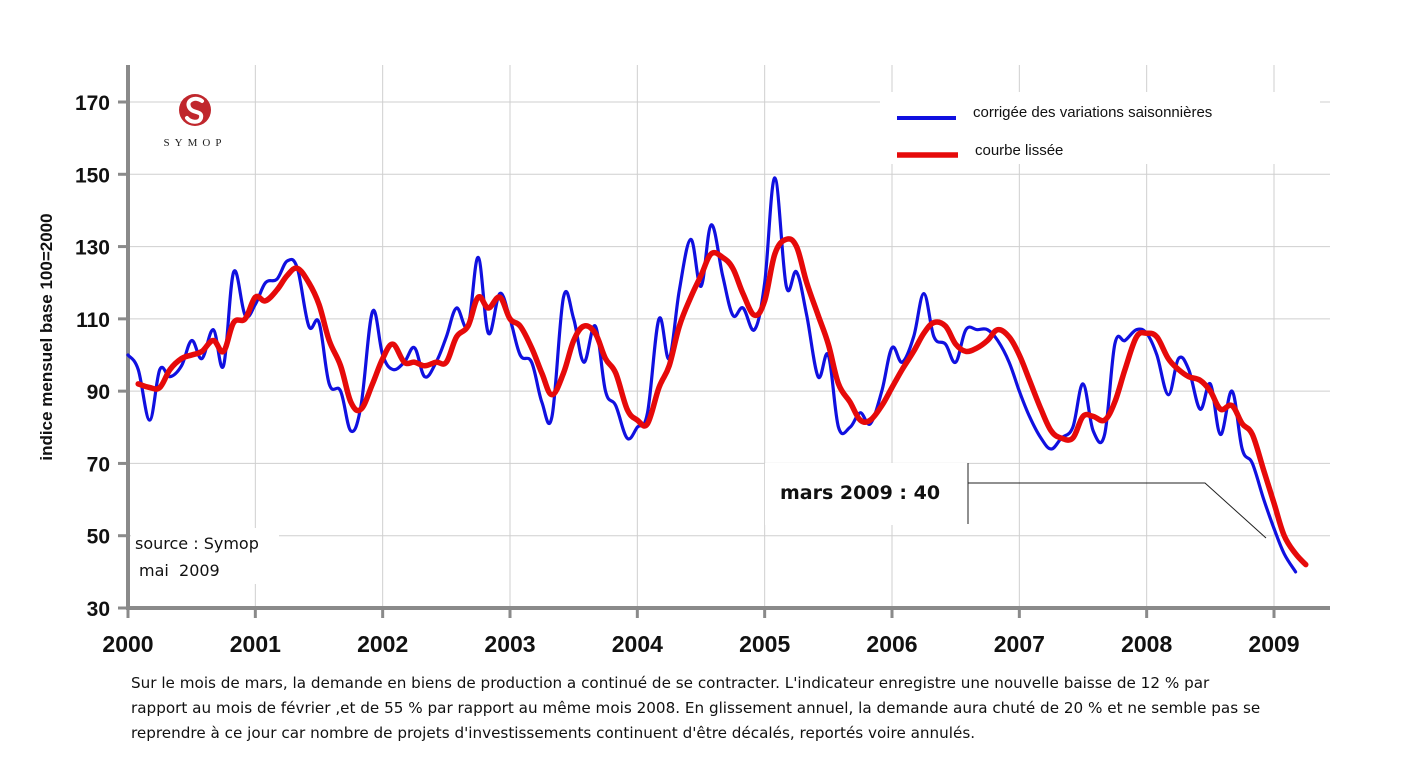 The image size is (1410, 768). Describe the element at coordinates (701, 632) in the screenshot. I see `x-axis-ticks: 2000 2001 2002 2003 2004 2005 2006 2007 2008 2009` at that location.